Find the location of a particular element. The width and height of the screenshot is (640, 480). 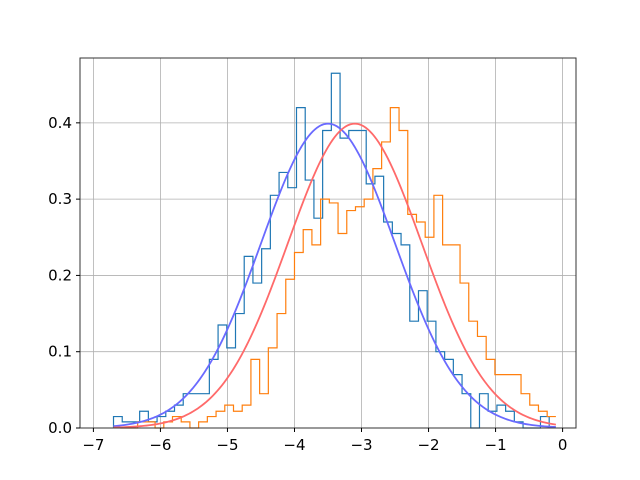

y-tick-label: 0.3 is located at coordinates (60, 199).